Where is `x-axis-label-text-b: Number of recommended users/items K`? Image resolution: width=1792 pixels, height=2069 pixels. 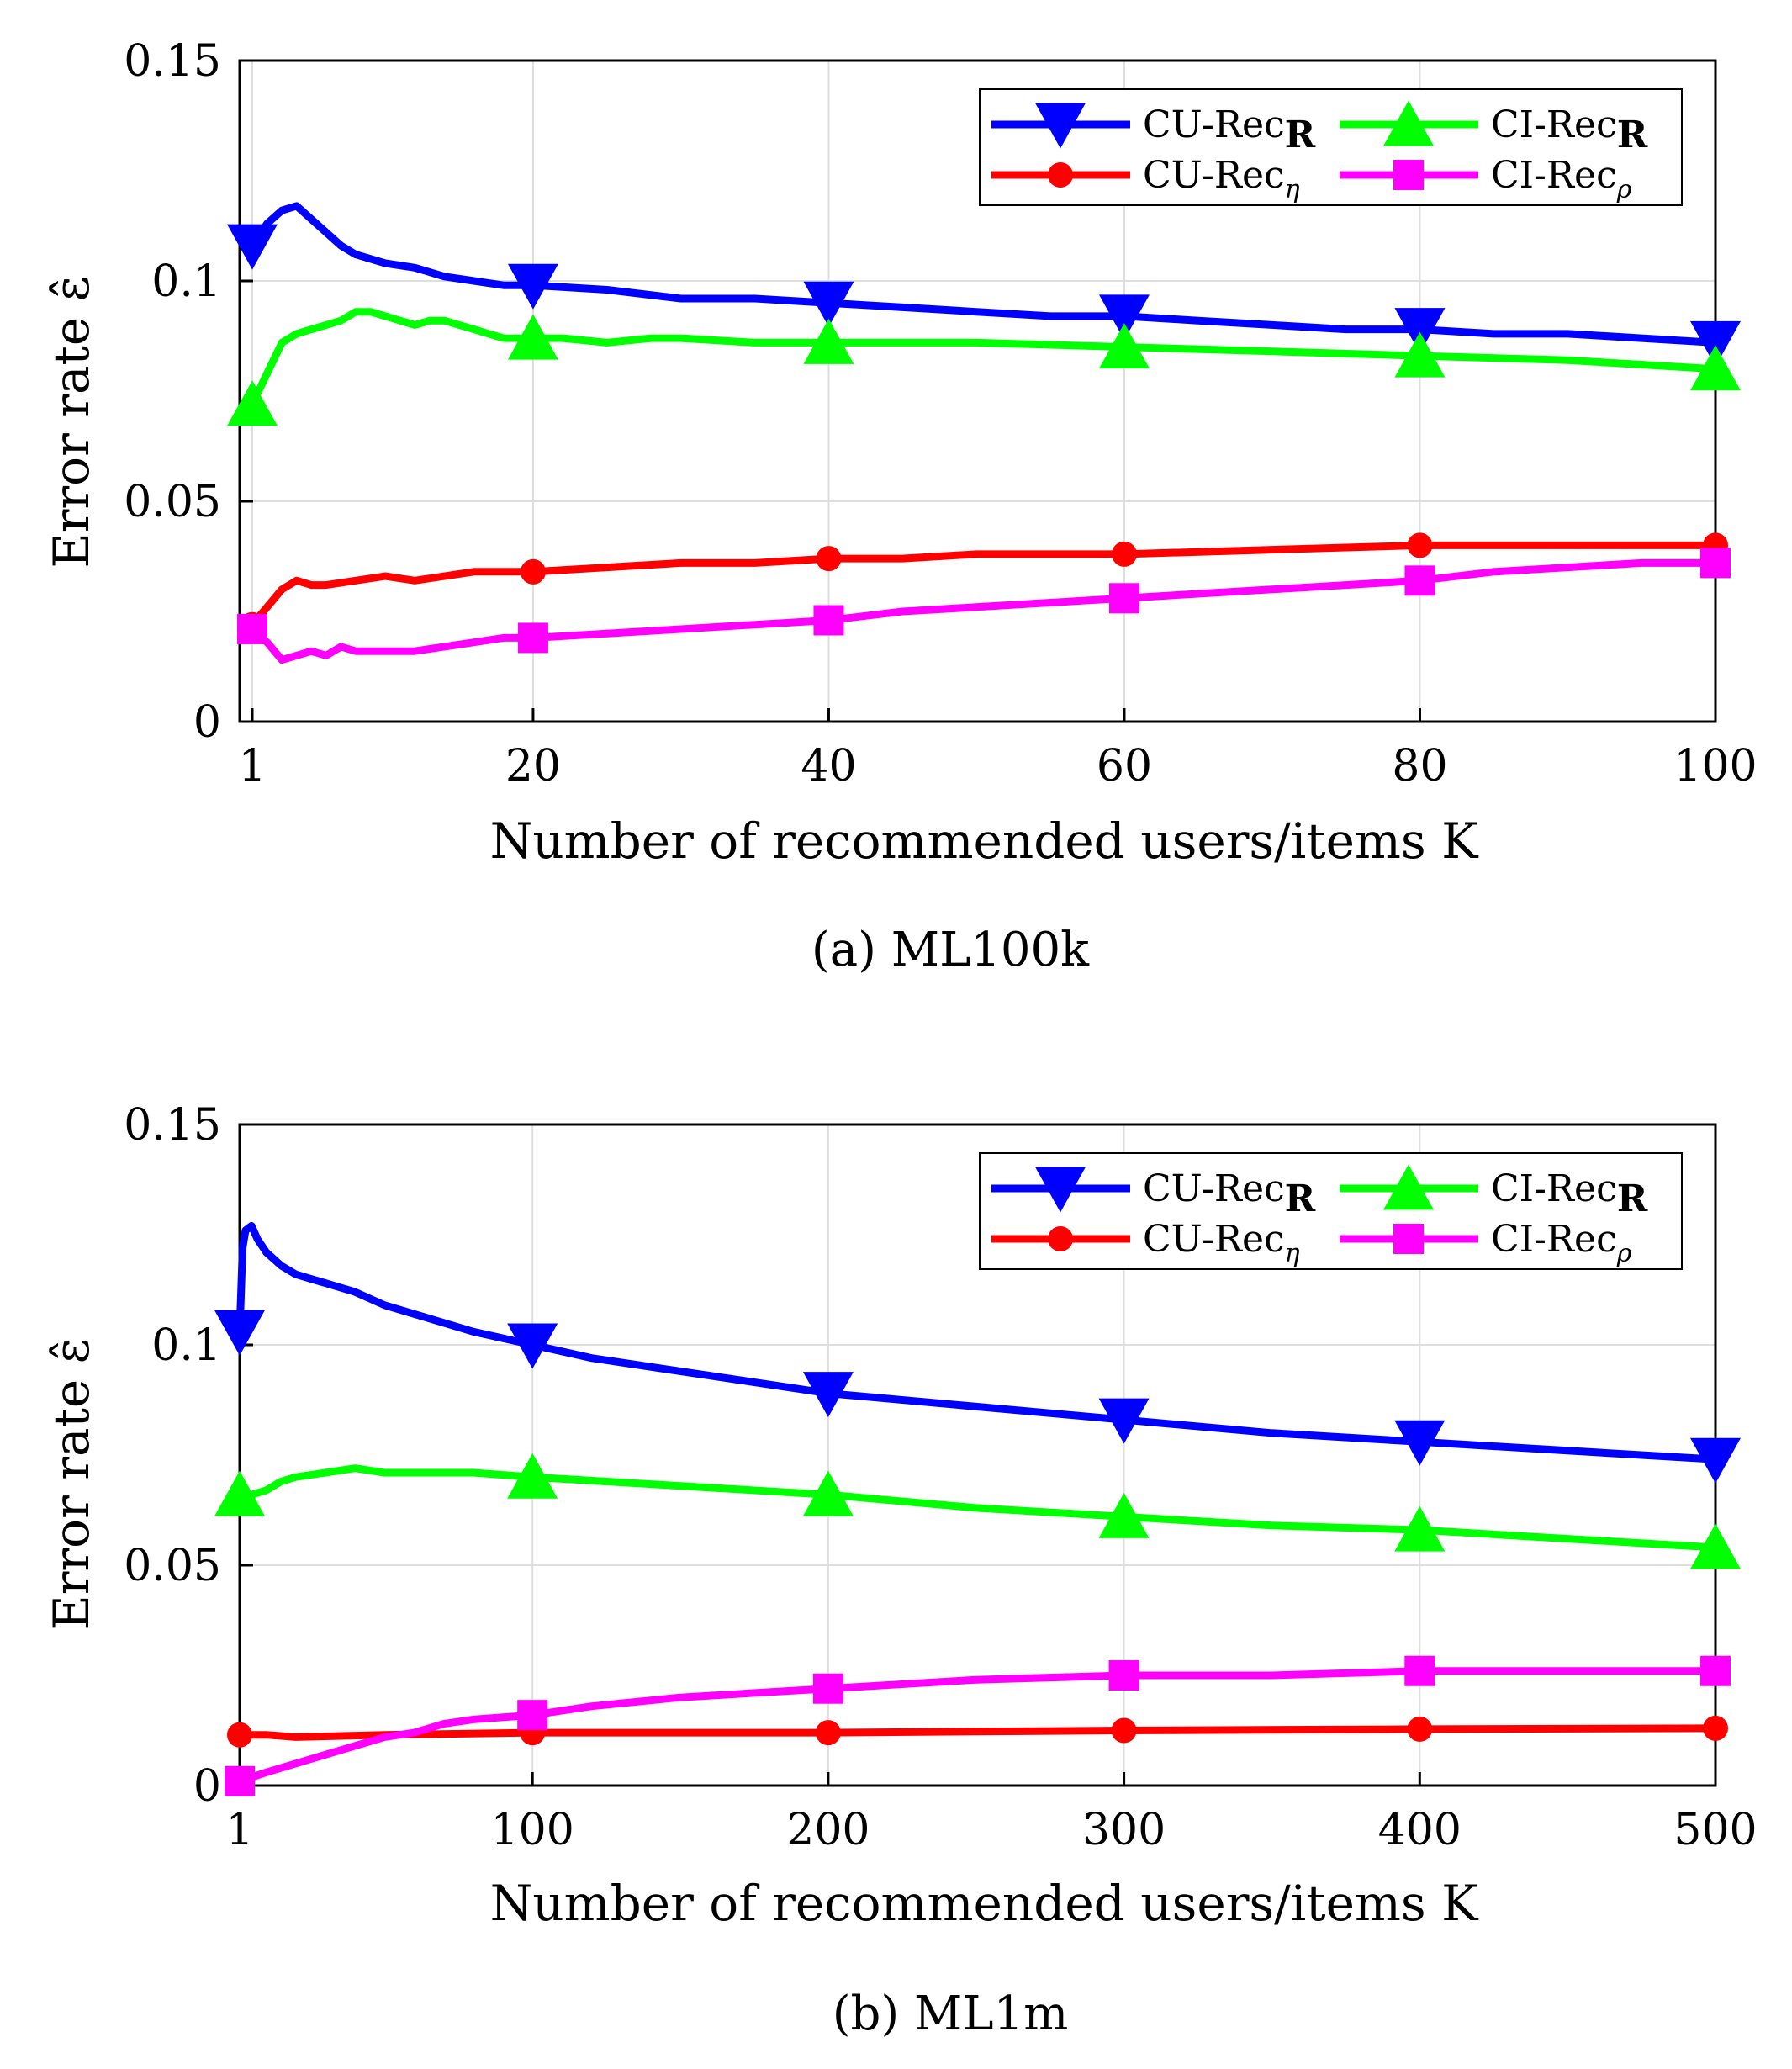 x-axis-label-text-b: Number of recommended users/items K is located at coordinates (985, 1904).